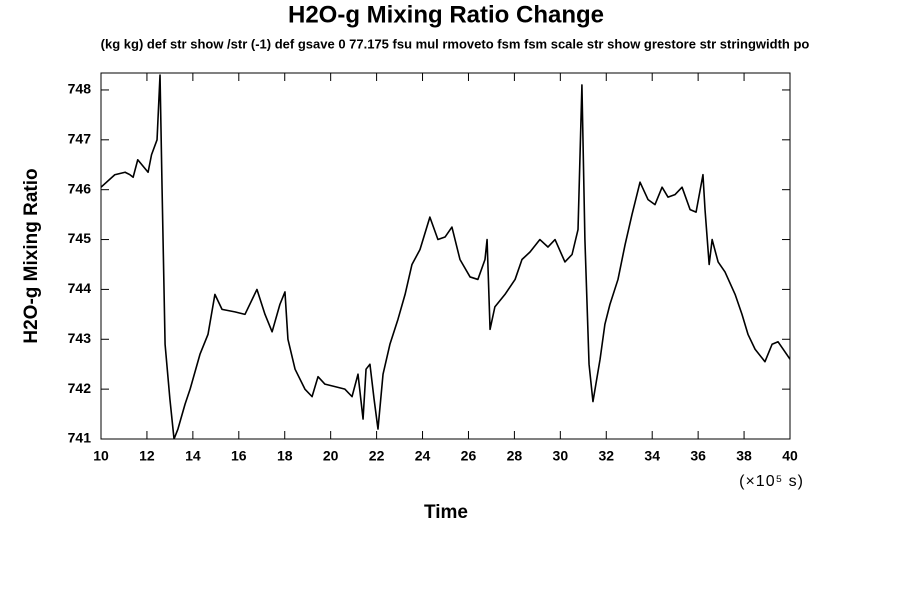 This screenshot has height=600, width=900. What do you see at coordinates (652, 456) in the screenshot?
I see `x-tick-label: 34` at bounding box center [652, 456].